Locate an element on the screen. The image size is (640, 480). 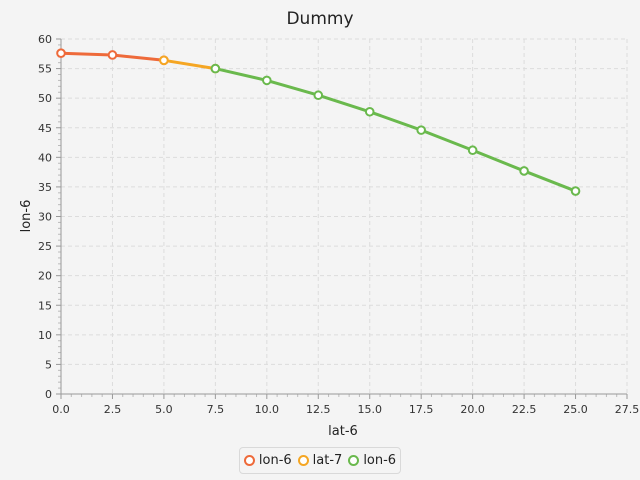
x-tick-label: 10.0 is located at coordinates (267, 409).